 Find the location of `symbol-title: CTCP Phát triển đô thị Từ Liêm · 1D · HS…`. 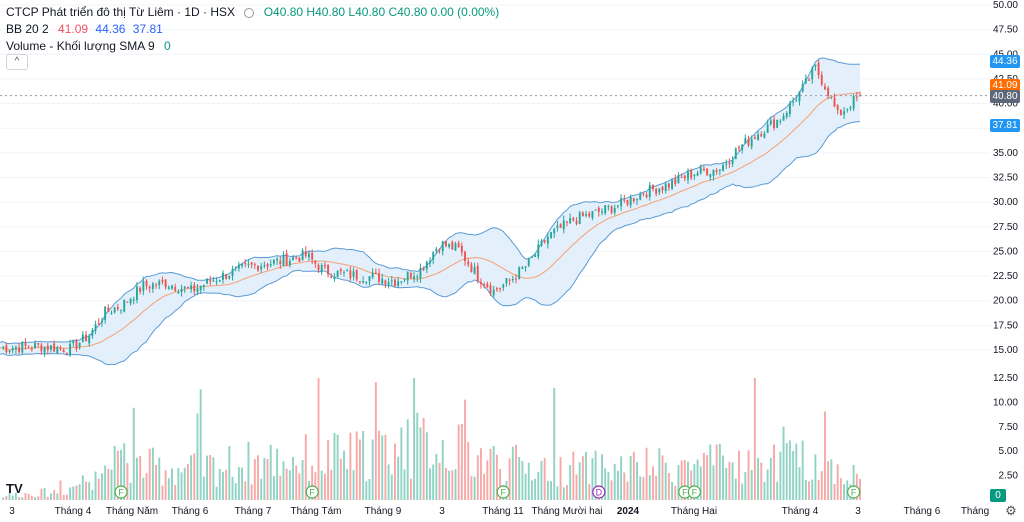

symbol-title: CTCP Phát triển đô thị Từ Liêm · 1D · HS… is located at coordinates (121, 12).